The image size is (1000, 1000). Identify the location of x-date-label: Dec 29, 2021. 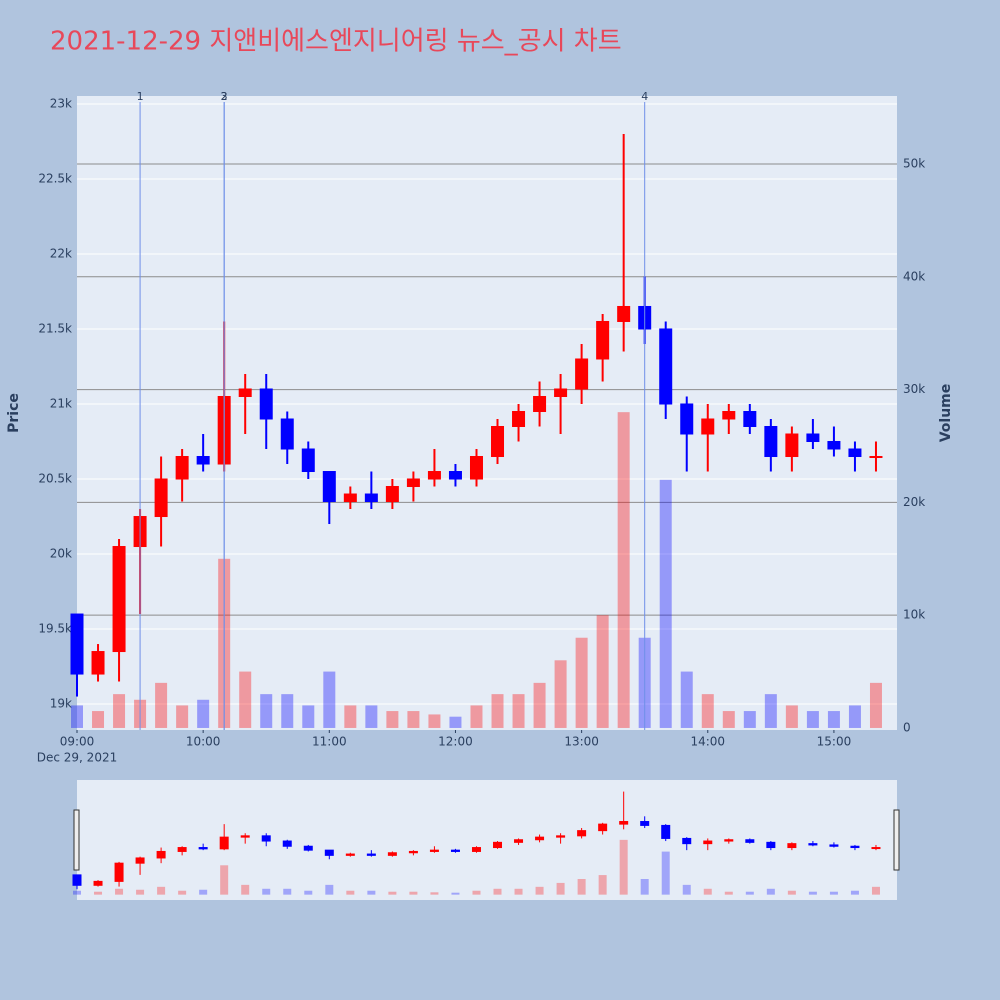
(77, 758).